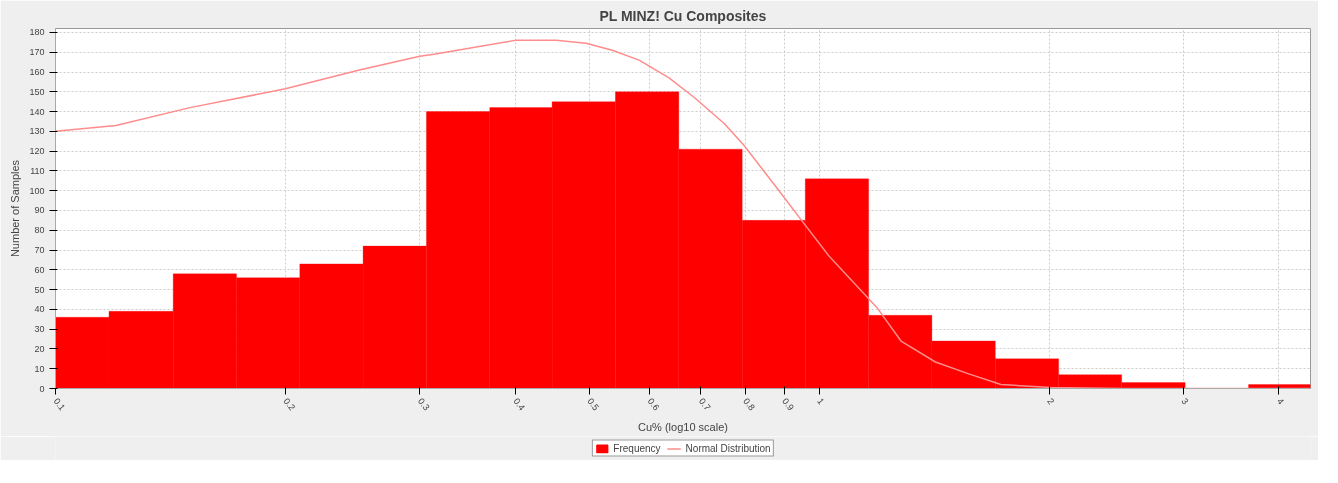 The height and width of the screenshot is (483, 1338). Describe the element at coordinates (289, 404) in the screenshot. I see `x-tick-label: 0.2` at that location.